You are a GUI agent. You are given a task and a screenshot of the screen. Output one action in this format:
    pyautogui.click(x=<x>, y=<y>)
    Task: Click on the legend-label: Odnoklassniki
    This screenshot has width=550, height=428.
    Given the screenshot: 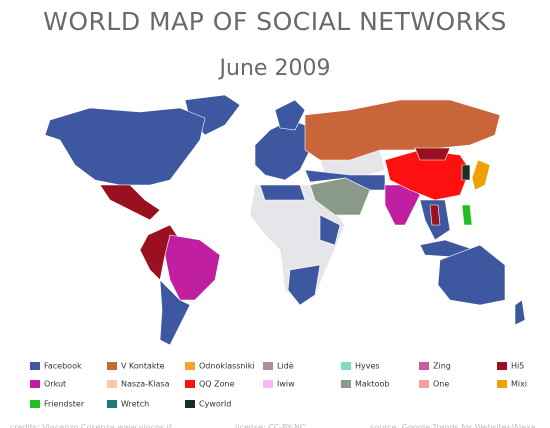 What is the action you would take?
    pyautogui.click(x=227, y=366)
    